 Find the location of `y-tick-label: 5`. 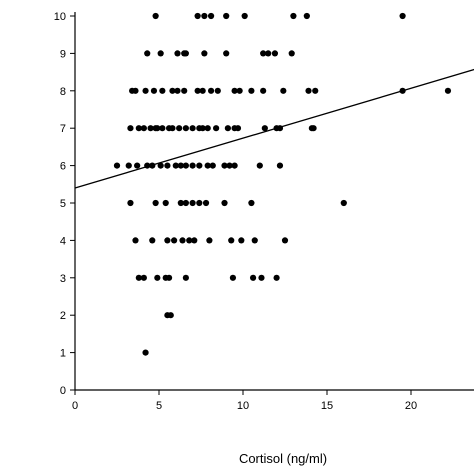

y-tick-label: 5 is located at coordinates (63, 204).